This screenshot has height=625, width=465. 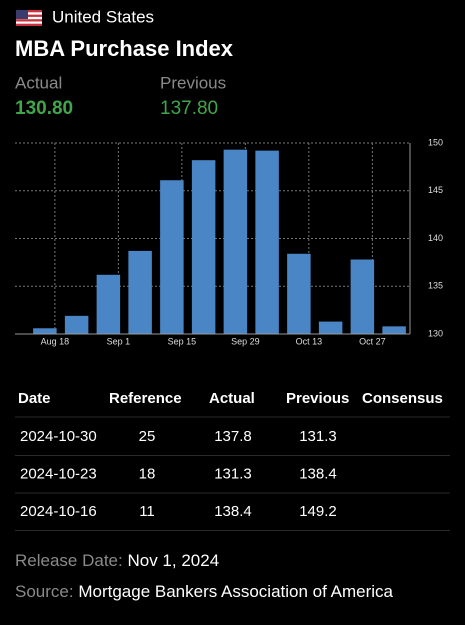 What do you see at coordinates (44, 108) in the screenshot?
I see `actual-value: 130.80` at bounding box center [44, 108].